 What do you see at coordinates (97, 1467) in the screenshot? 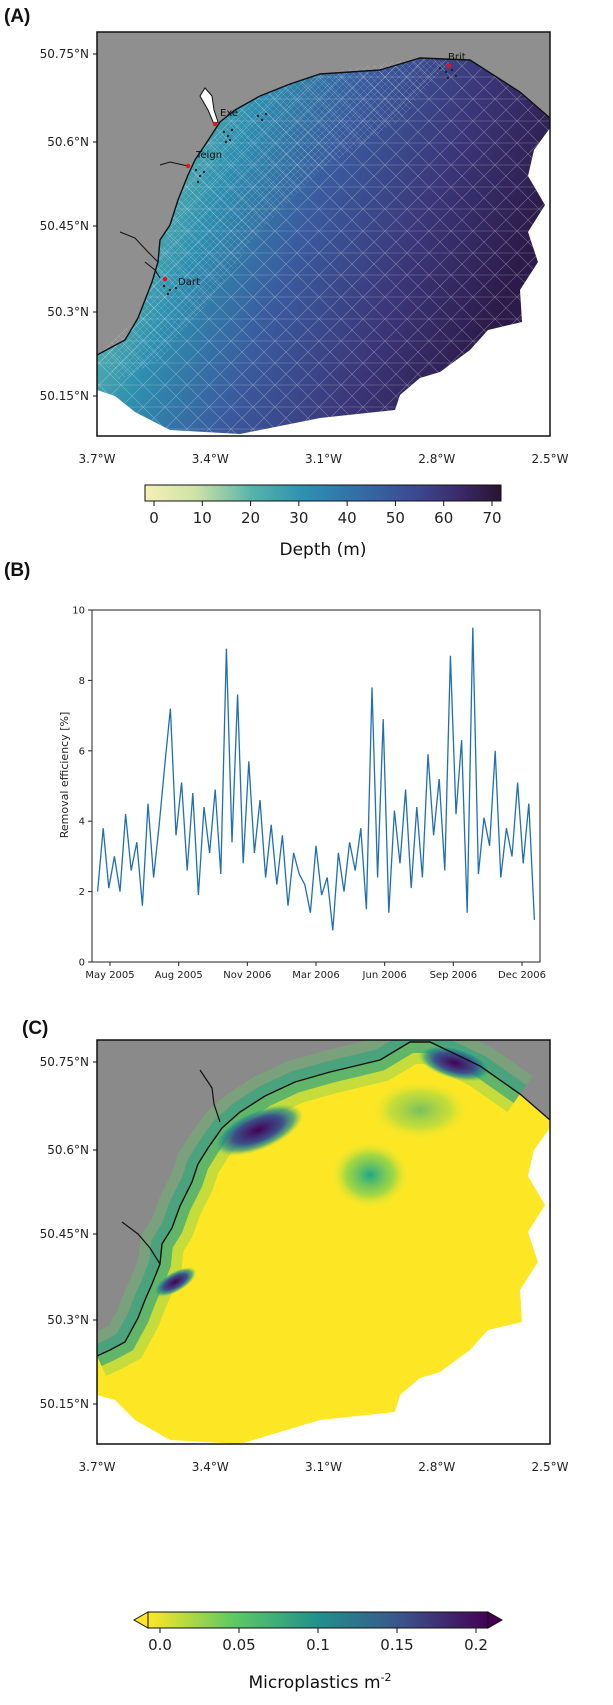
I see `map-c-lon-tick: 3.7°W` at bounding box center [97, 1467].